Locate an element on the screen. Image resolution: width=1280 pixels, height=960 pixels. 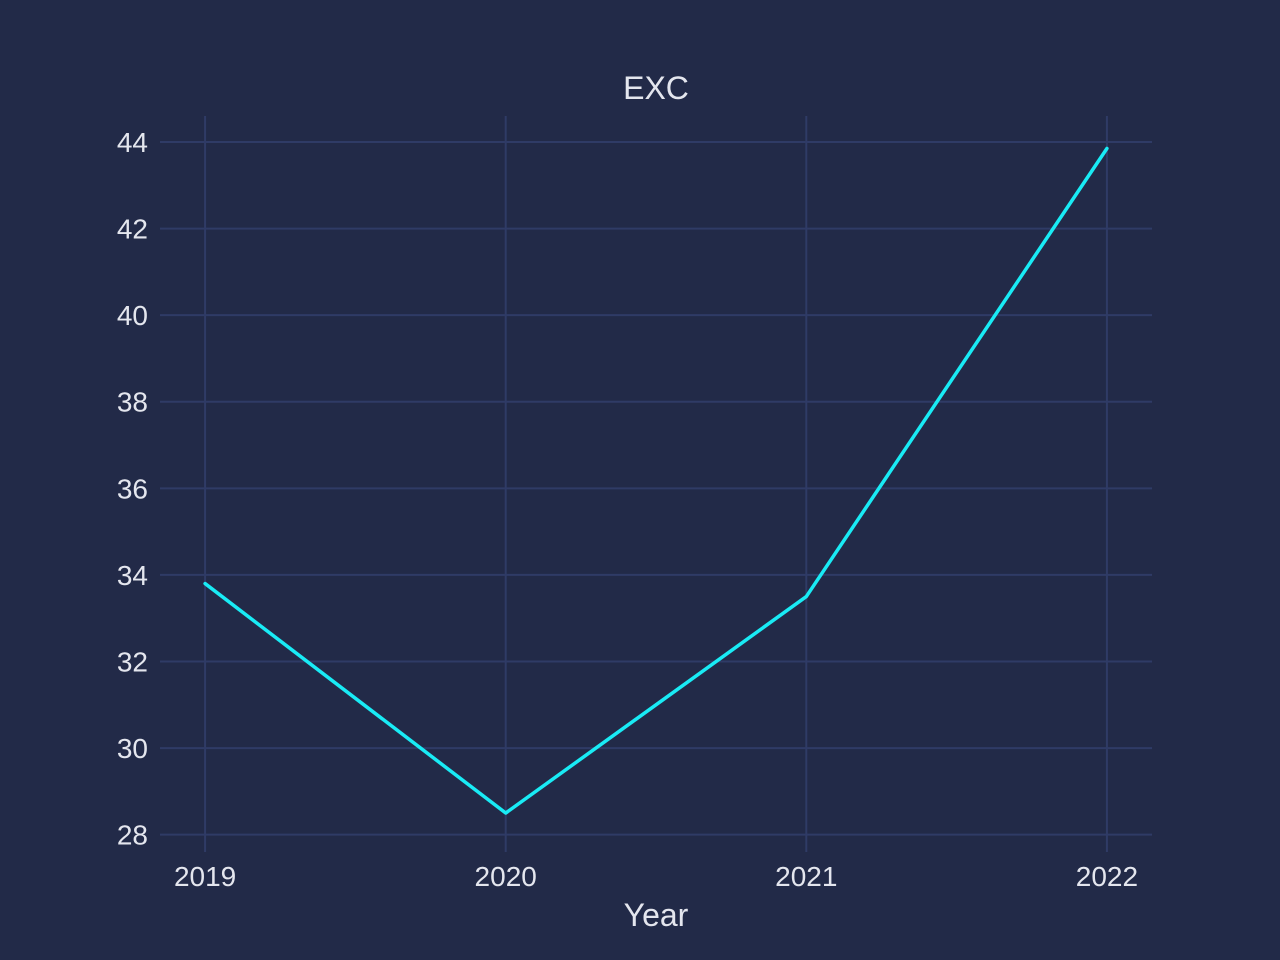
x-tick-label: 2021 is located at coordinates (806, 876).